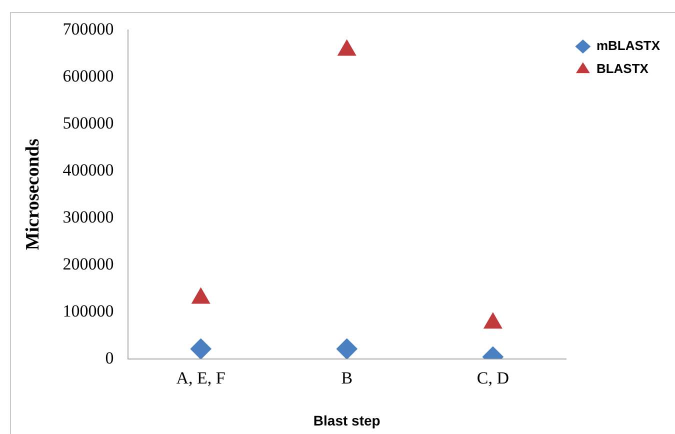  I want to click on y-tick-label: 600000, so click(88, 76).